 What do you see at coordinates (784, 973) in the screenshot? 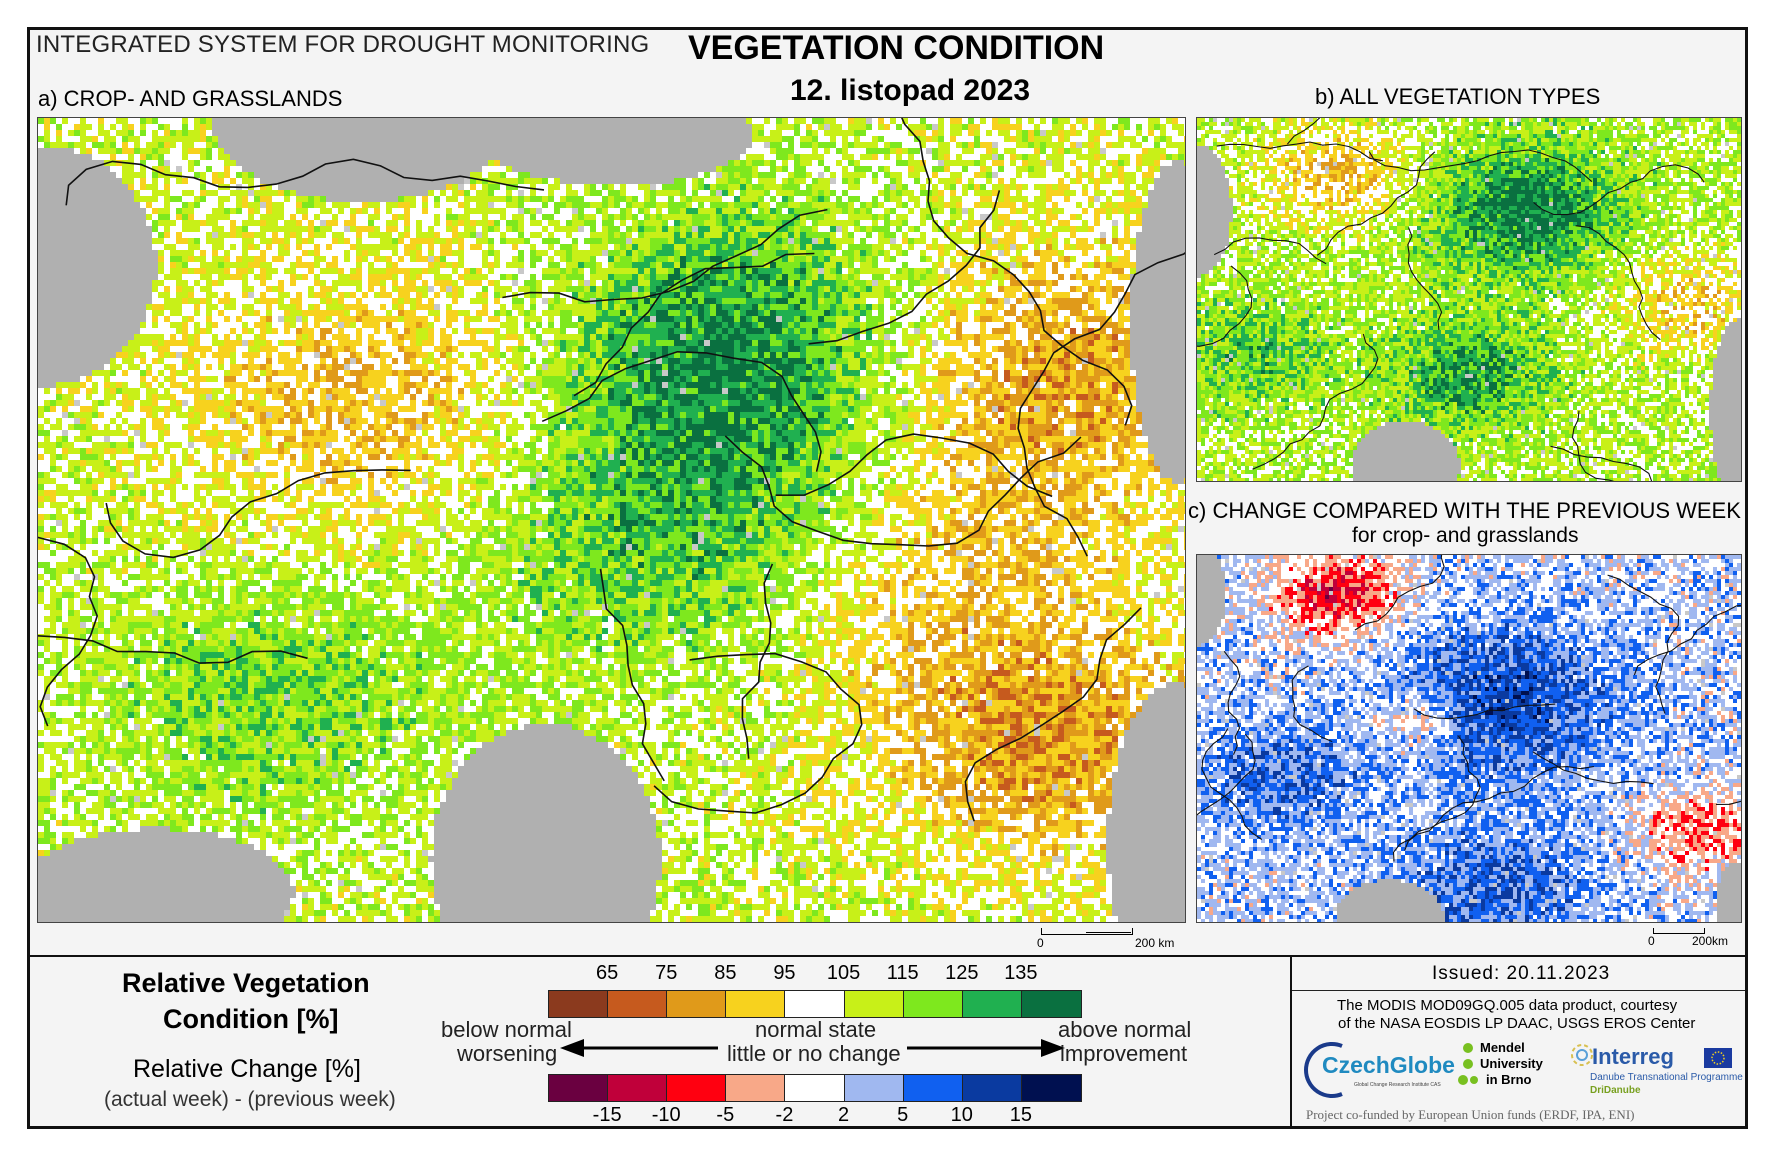
I see `tick-label: 95` at bounding box center [784, 973].